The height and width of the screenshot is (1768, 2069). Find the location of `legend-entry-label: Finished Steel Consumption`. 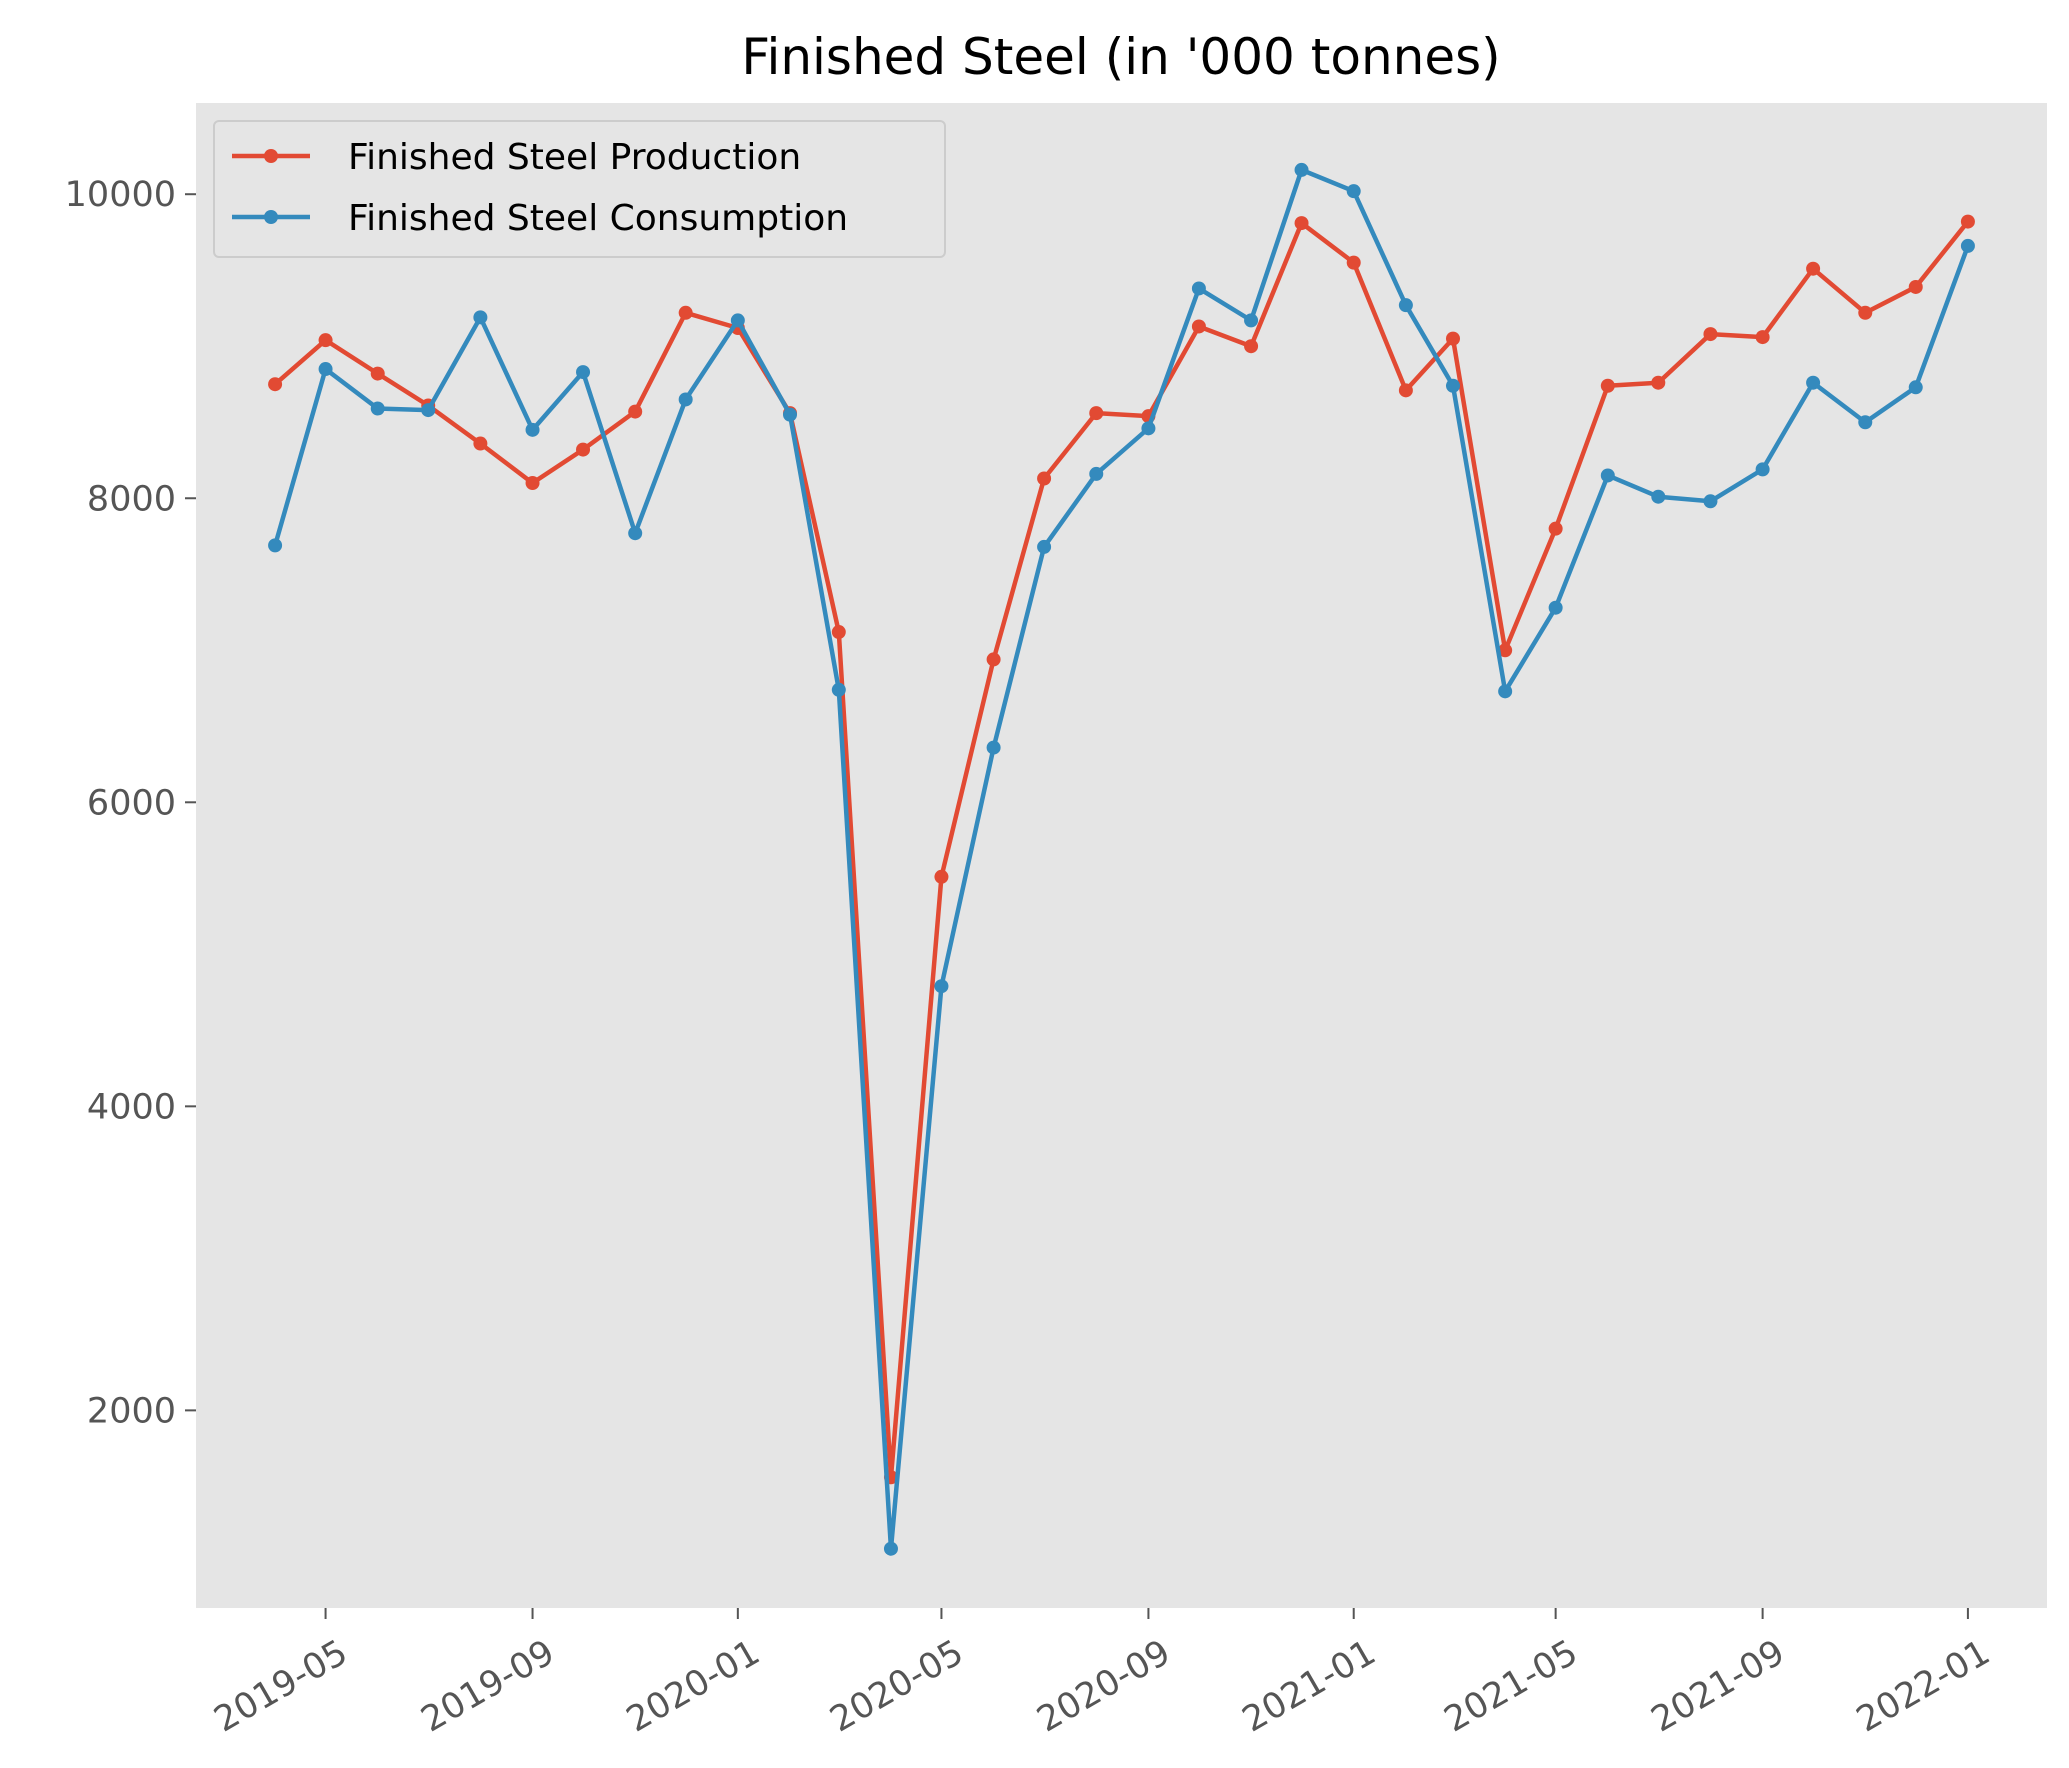

legend-entry-label: Finished Steel Consumption is located at coordinates (598, 218).